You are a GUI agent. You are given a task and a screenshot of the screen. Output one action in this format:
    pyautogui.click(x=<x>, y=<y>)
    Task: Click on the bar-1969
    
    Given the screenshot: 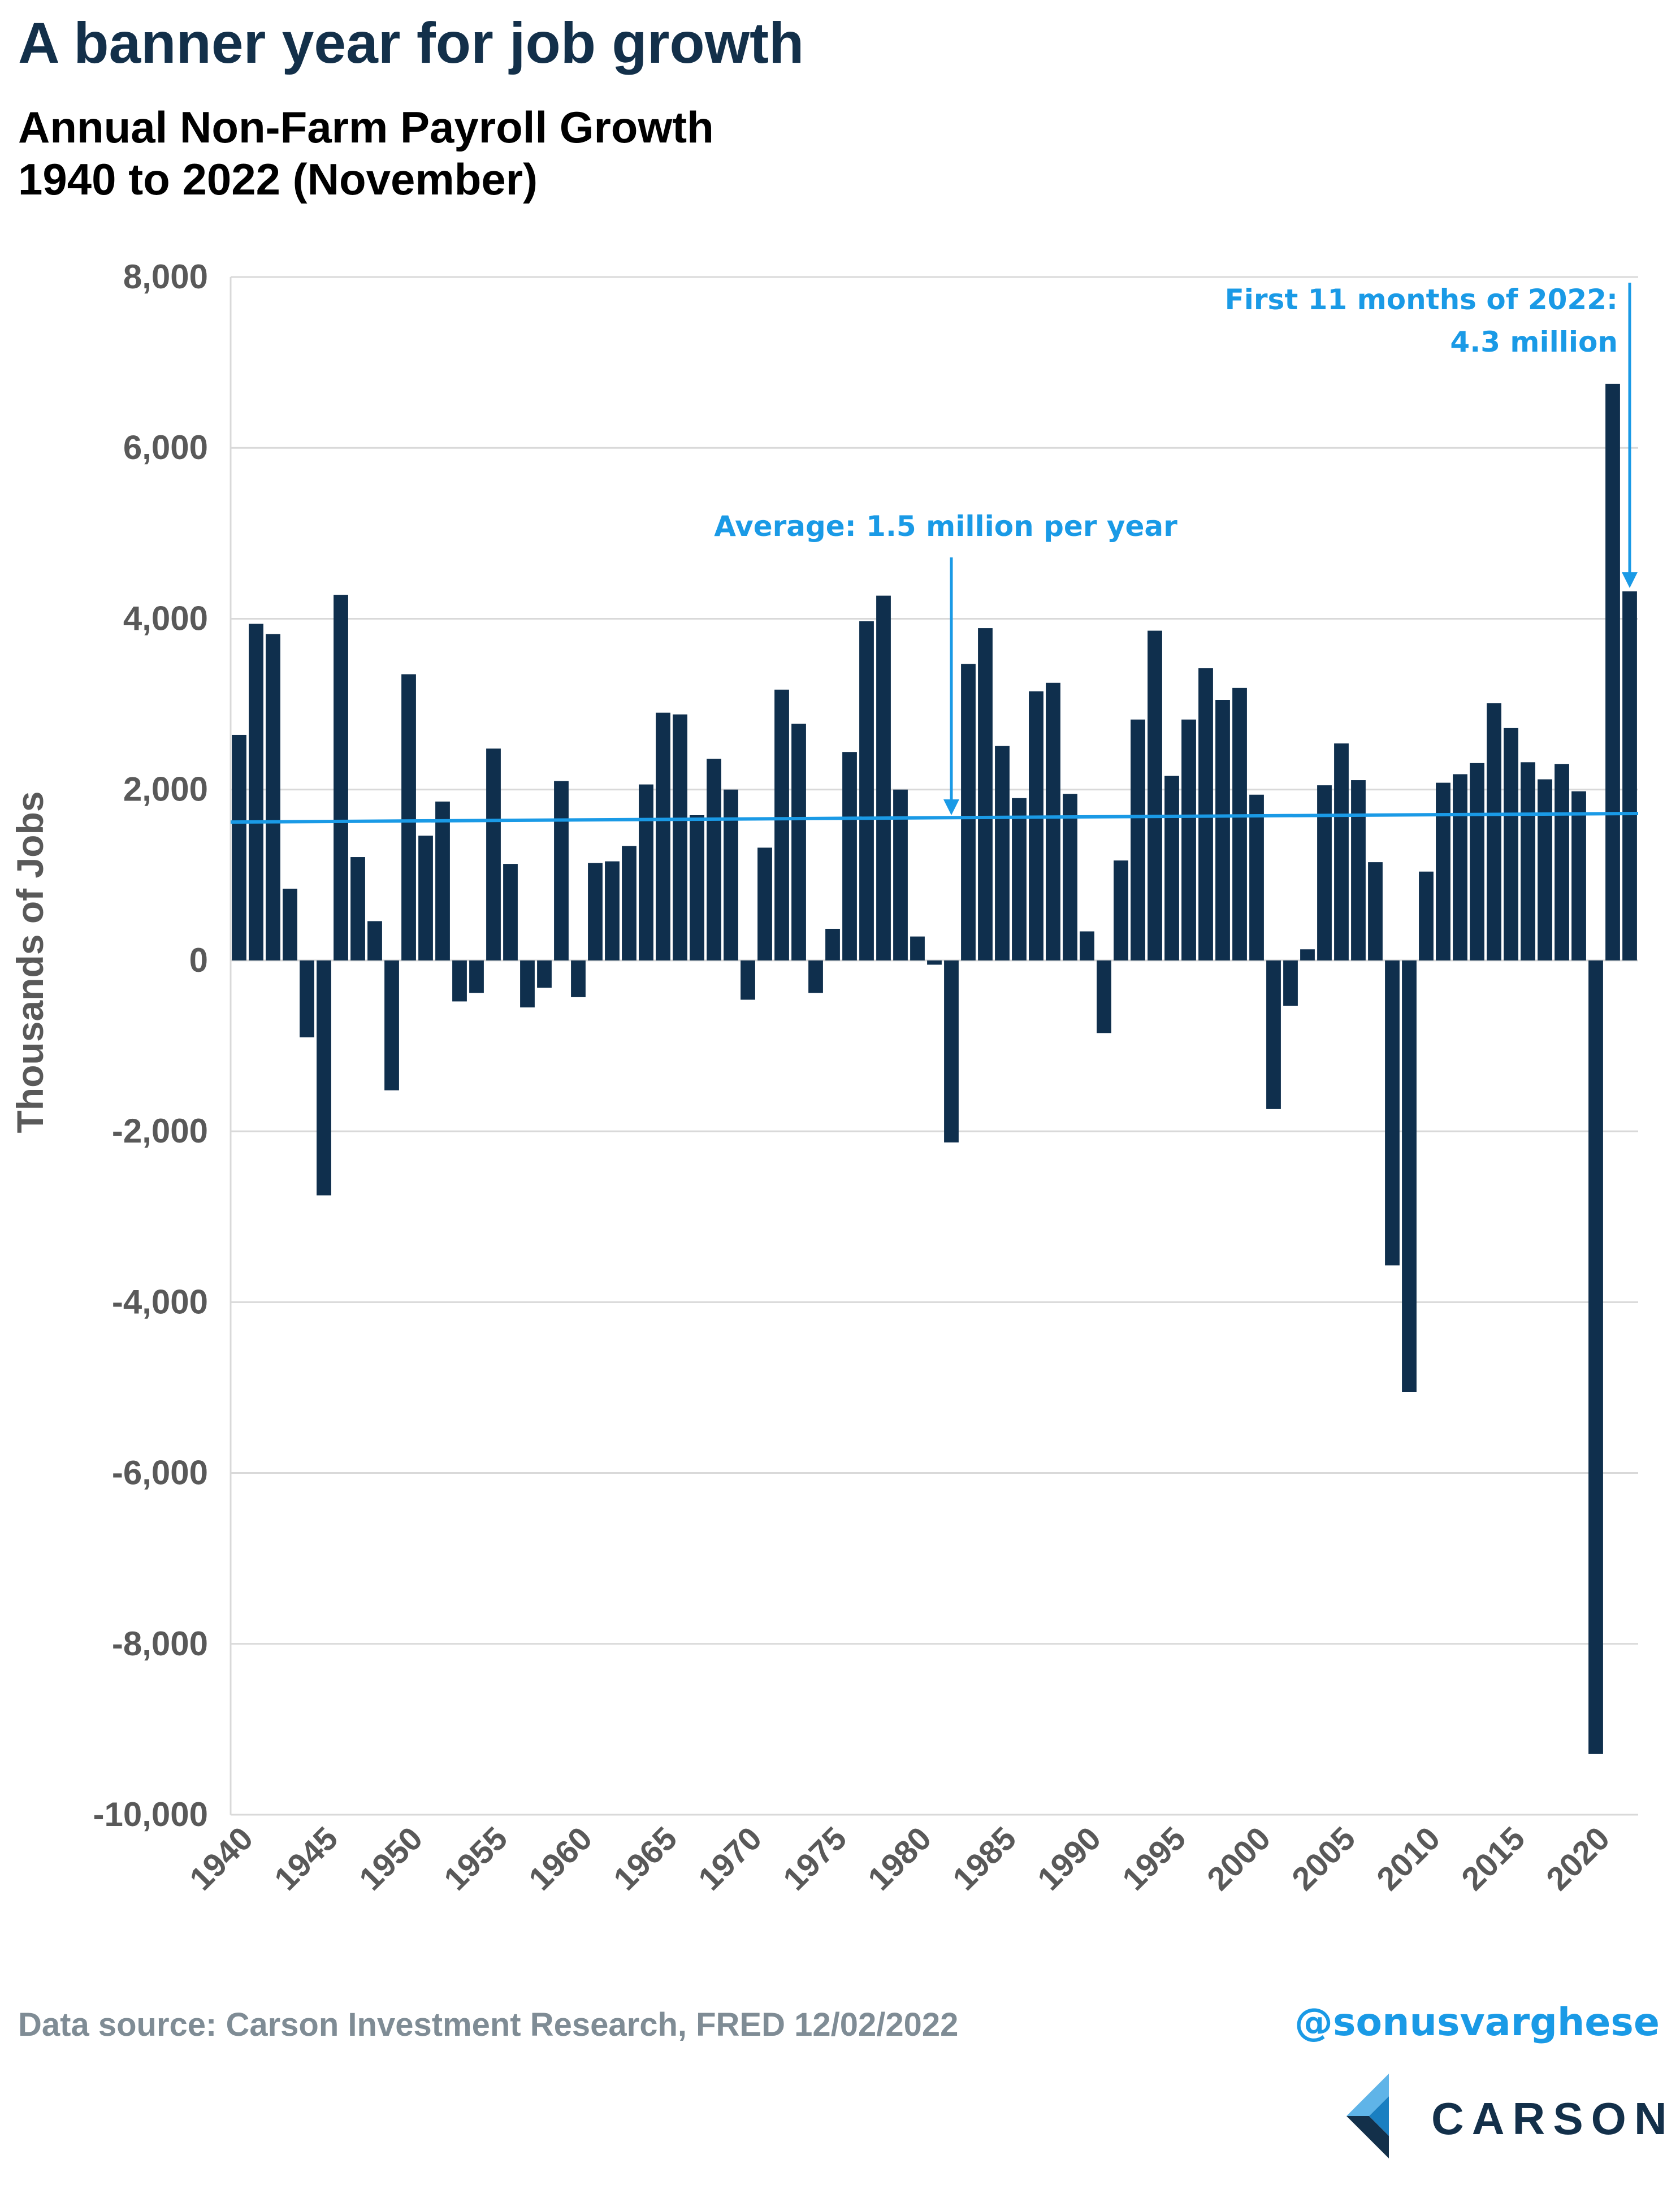 What is the action you would take?
    pyautogui.click(x=731, y=874)
    